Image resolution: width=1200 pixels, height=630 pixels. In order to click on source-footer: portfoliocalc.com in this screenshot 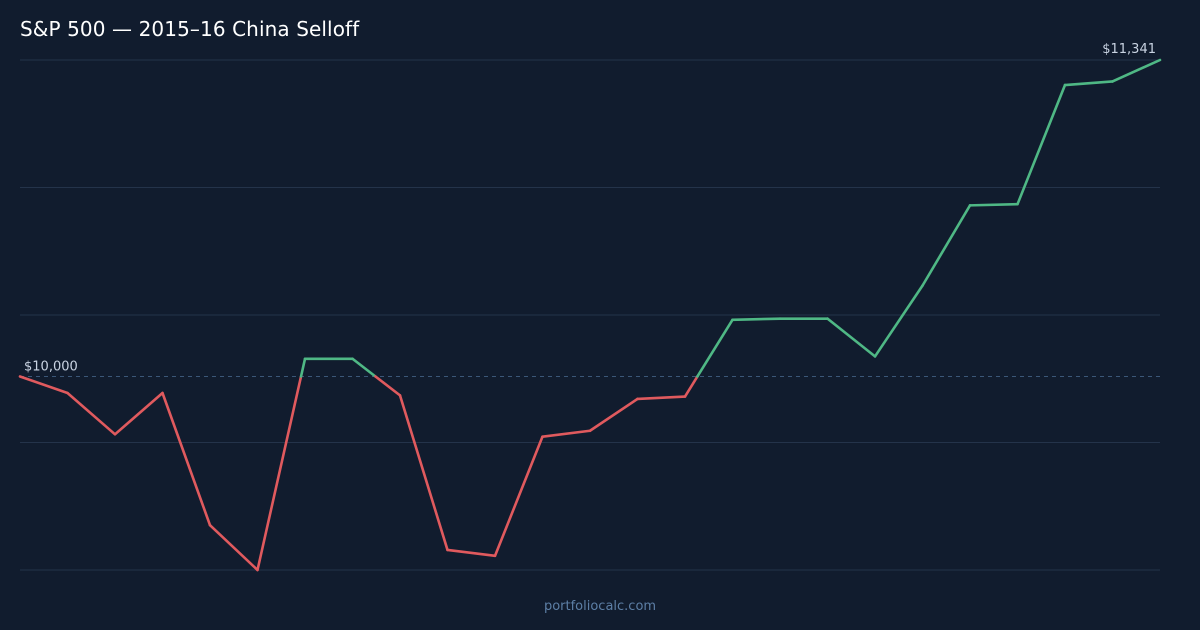, I will do `click(600, 606)`.